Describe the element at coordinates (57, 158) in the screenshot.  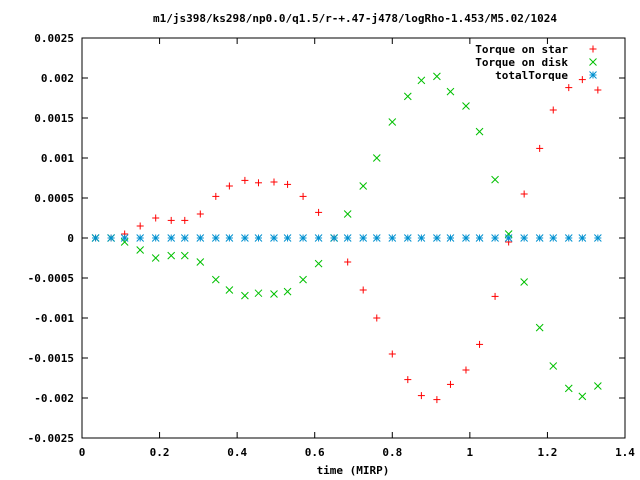
I see `y-tick-label: 0.001` at that location.